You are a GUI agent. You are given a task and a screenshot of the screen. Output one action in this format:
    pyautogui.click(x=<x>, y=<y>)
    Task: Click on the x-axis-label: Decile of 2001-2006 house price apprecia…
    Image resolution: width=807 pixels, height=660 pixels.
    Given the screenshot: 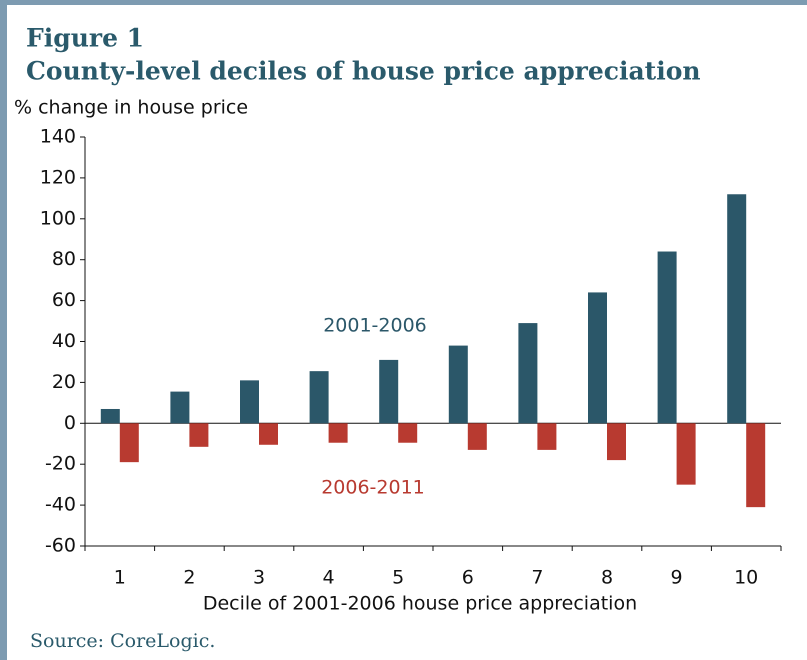 What is the action you would take?
    pyautogui.click(x=420, y=604)
    